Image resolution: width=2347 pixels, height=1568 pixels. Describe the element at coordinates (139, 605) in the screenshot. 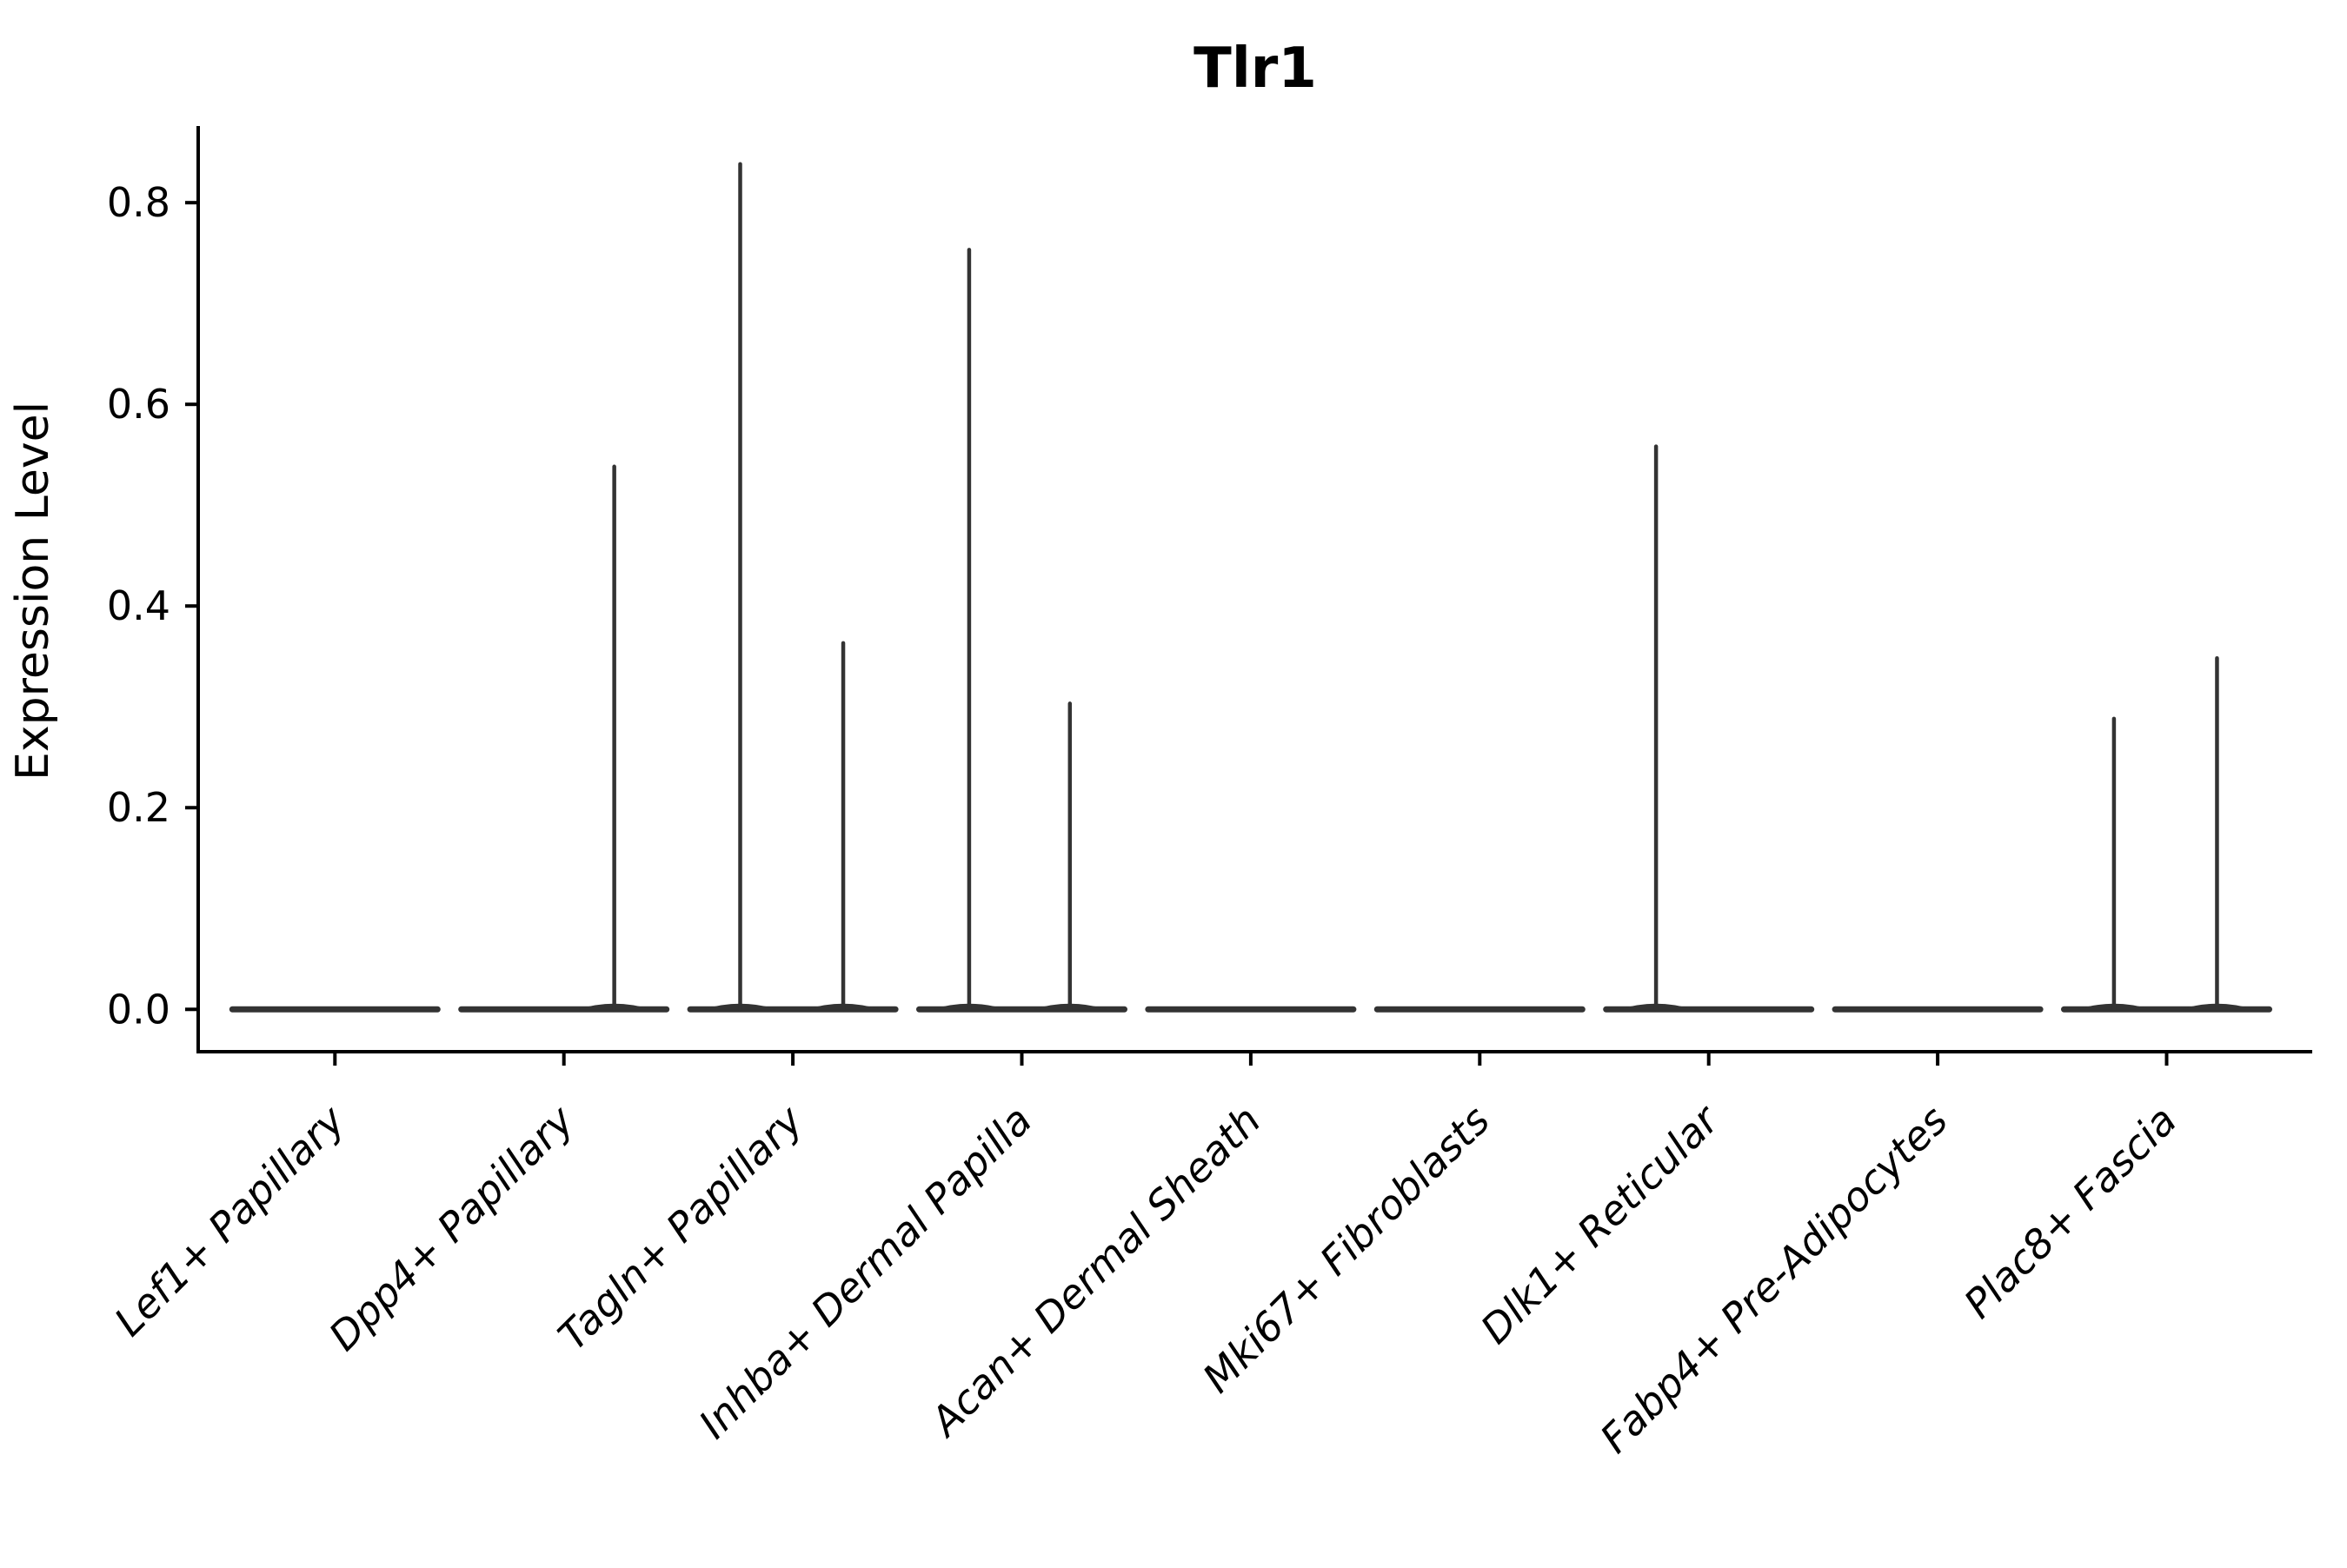

I see `y-tick-label: 0.4` at that location.